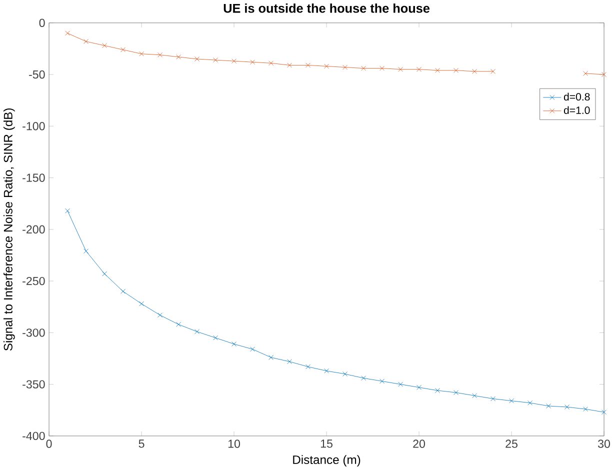 This screenshot has width=614, height=470. I want to click on y-tick-label: -100, so click(33, 126).